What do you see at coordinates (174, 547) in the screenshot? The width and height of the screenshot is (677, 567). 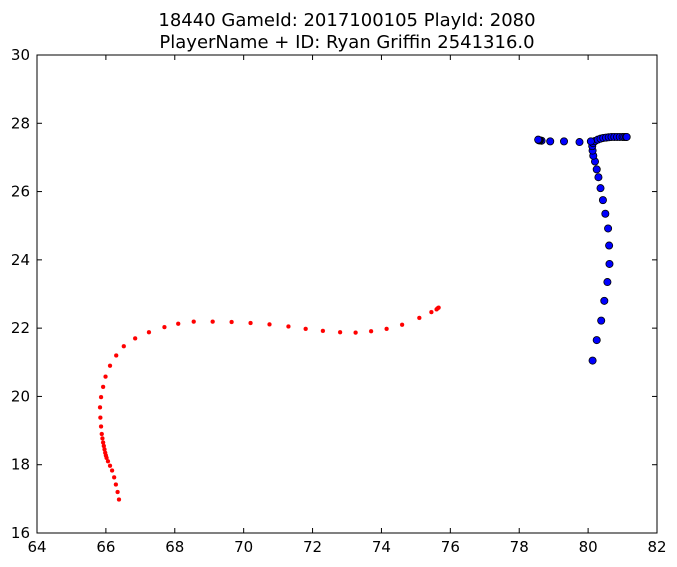 I see `x-tick-label-2: 68` at bounding box center [174, 547].